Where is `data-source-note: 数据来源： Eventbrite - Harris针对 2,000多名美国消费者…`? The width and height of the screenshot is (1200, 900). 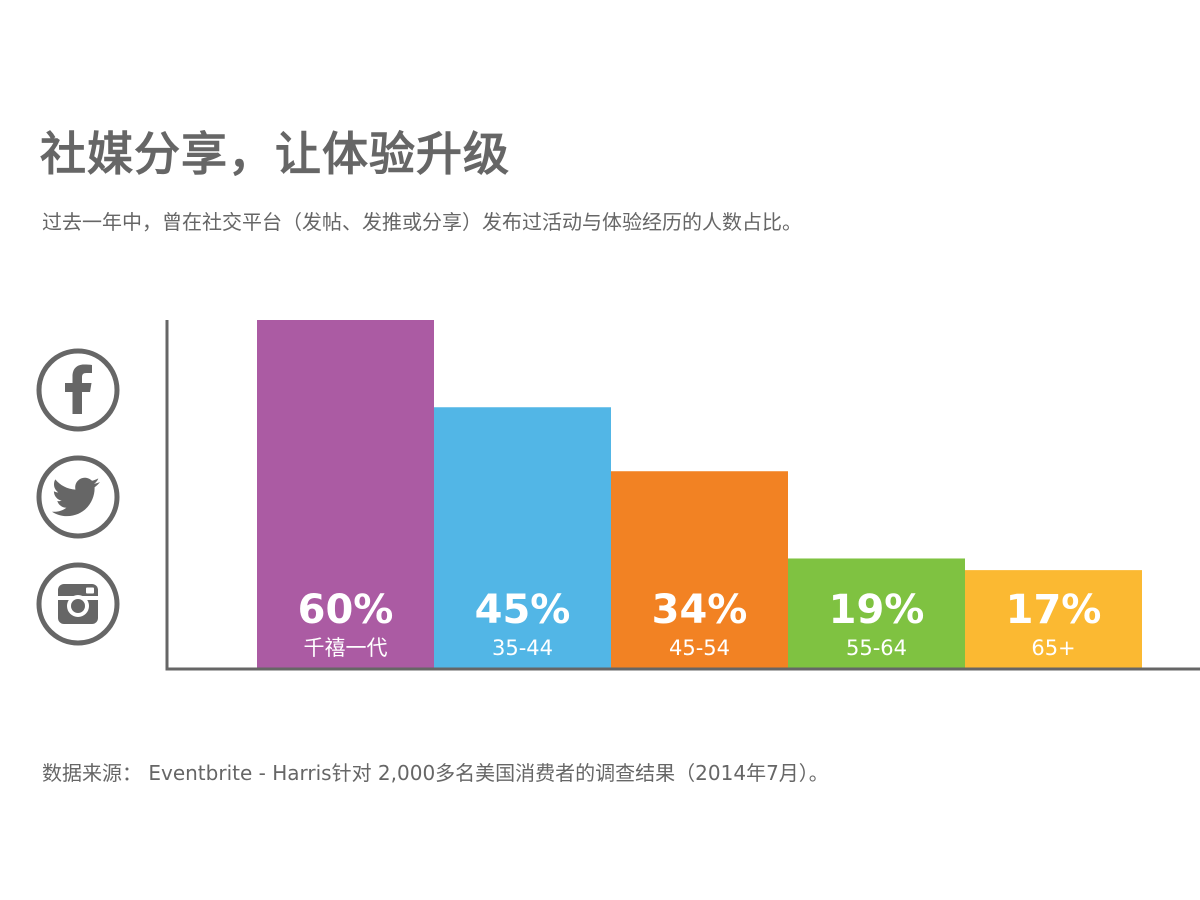
data-source-note: 数据来源： Eventbrite - Harris针对 2,000多名美国消费者… is located at coordinates (435, 773).